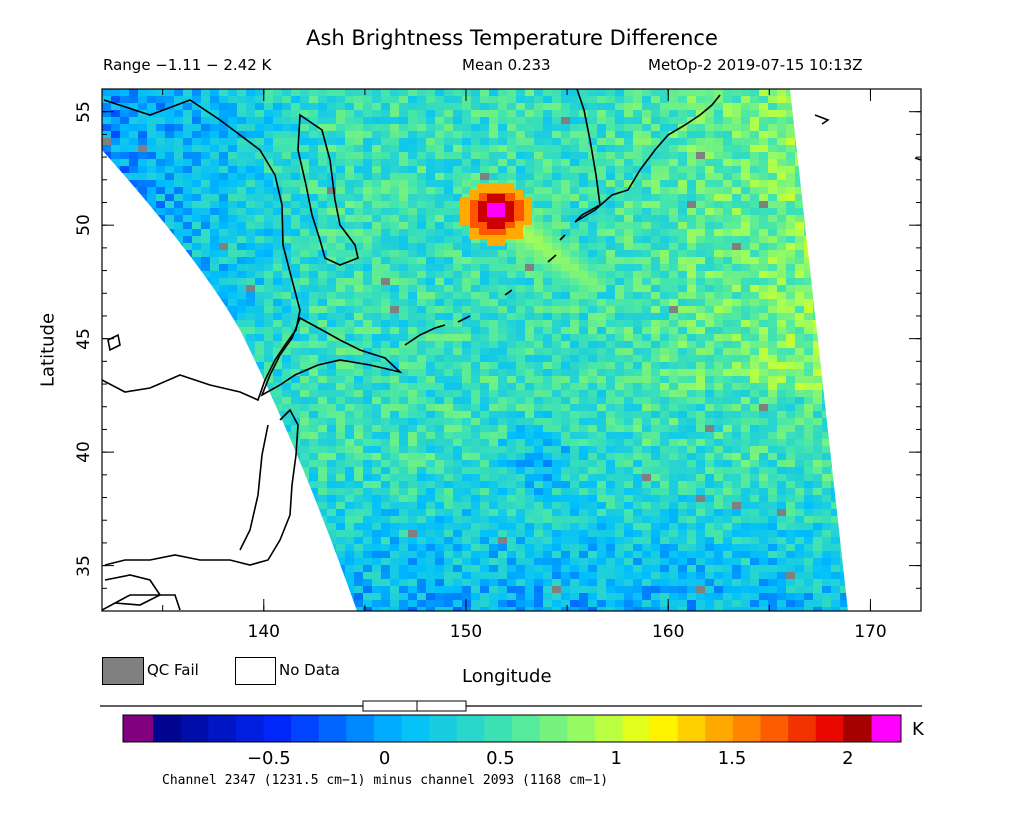 The height and width of the screenshot is (813, 1024). I want to click on range-readout: Range −1.11 − 2.42 K, so click(187, 65).